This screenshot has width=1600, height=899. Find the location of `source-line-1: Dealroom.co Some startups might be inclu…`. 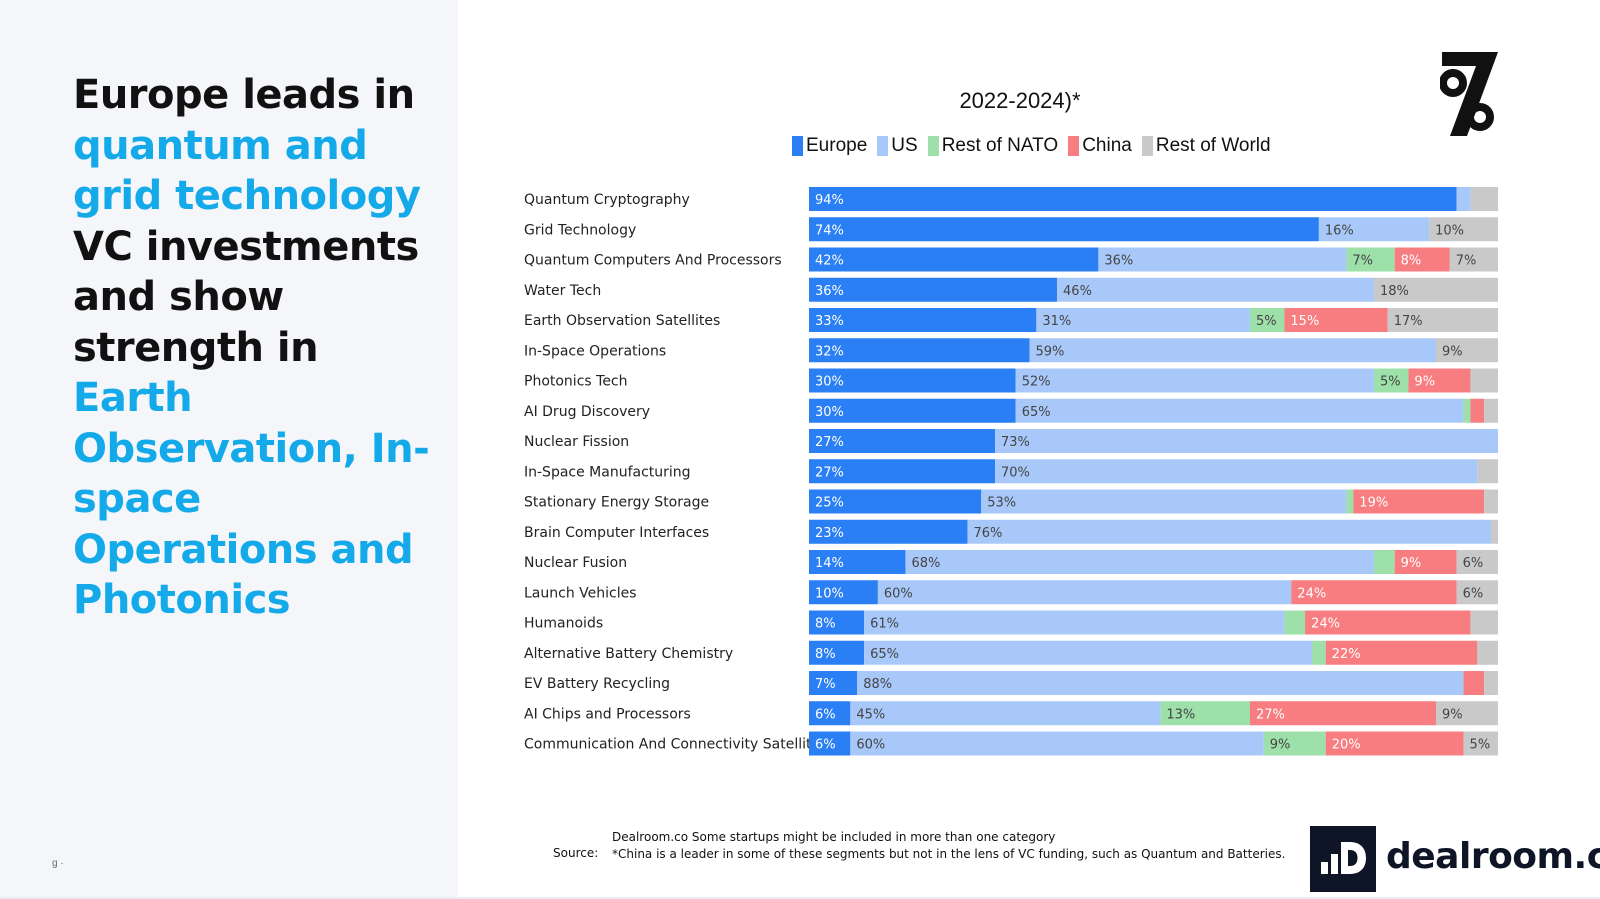

source-line-1: Dealroom.co Some startups might be inclu… is located at coordinates (834, 837).